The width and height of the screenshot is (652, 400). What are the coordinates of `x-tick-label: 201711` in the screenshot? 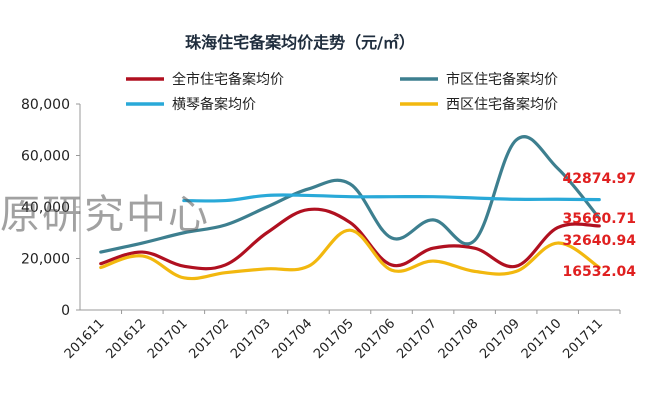 It's located at (583, 339).